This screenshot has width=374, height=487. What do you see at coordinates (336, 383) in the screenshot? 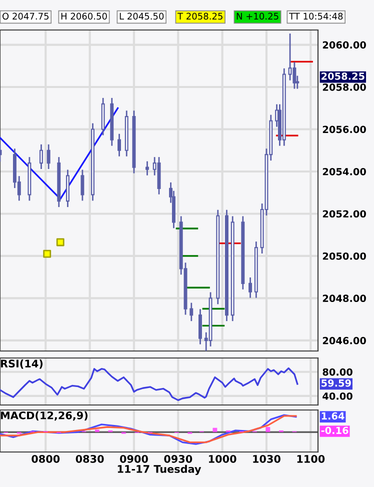
I see `text: 59.59` at bounding box center [336, 383].